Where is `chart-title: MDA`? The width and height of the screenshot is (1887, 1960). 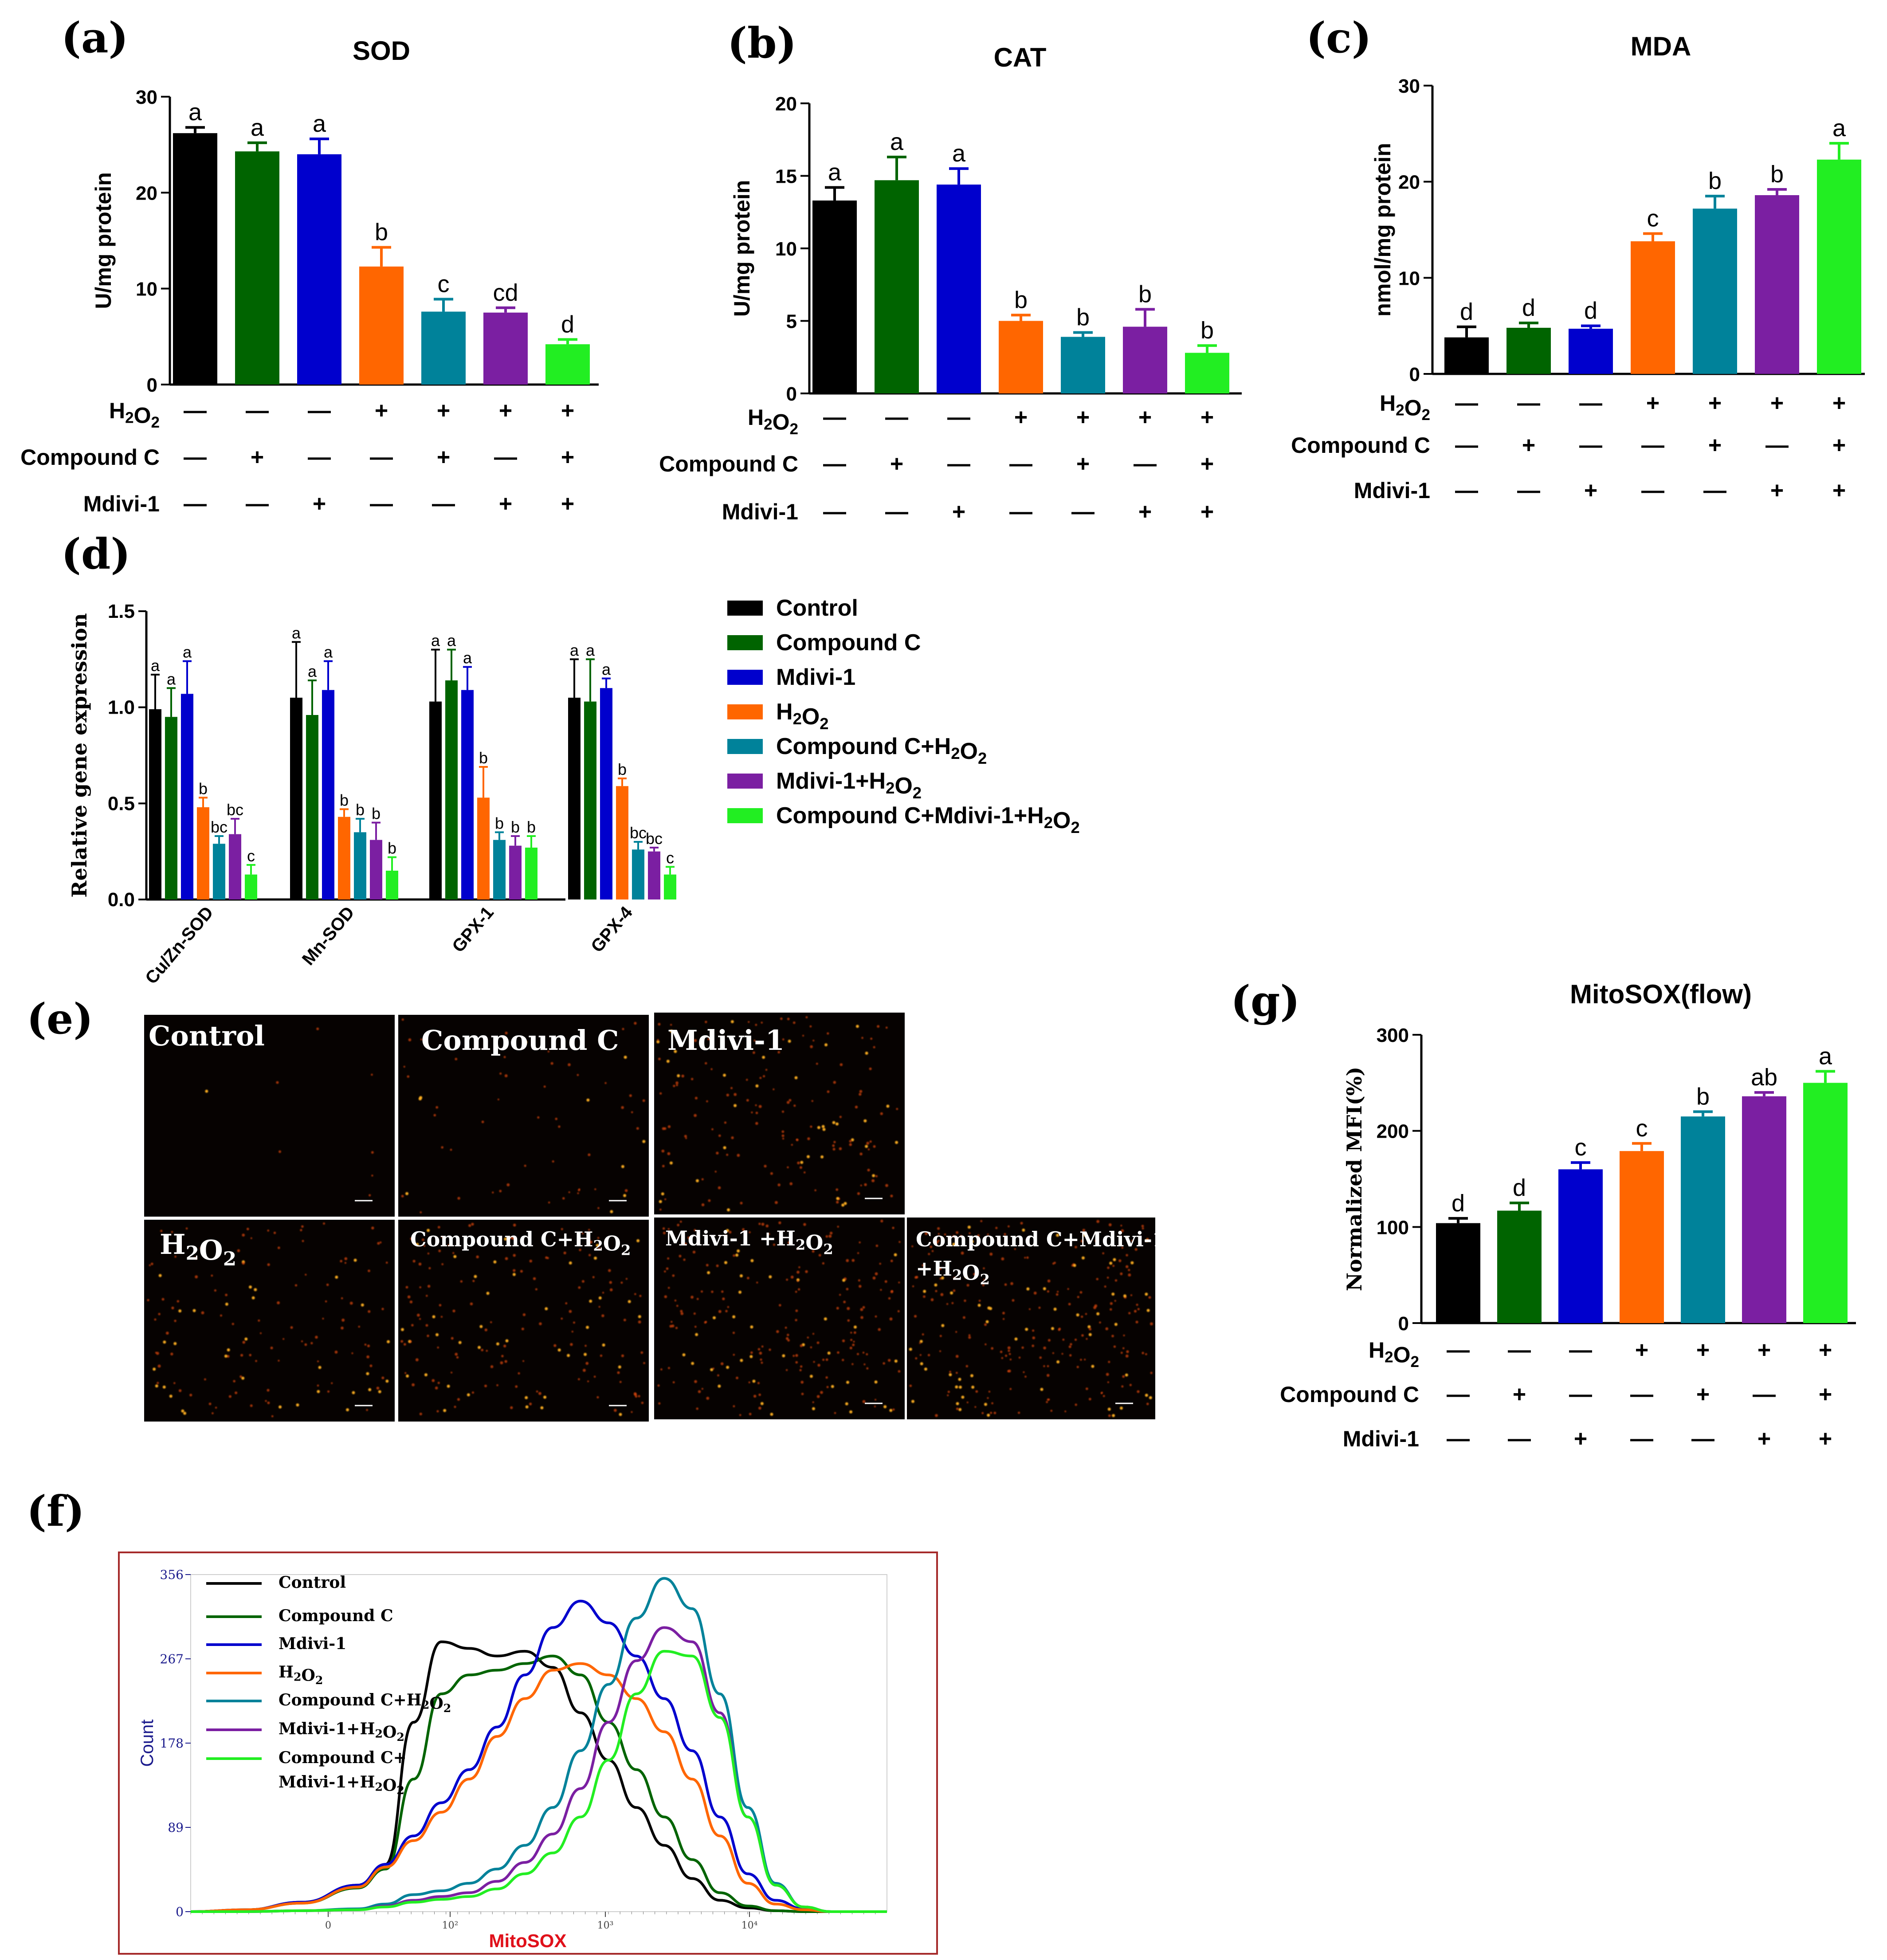
chart-title: MDA is located at coordinates (1661, 46).